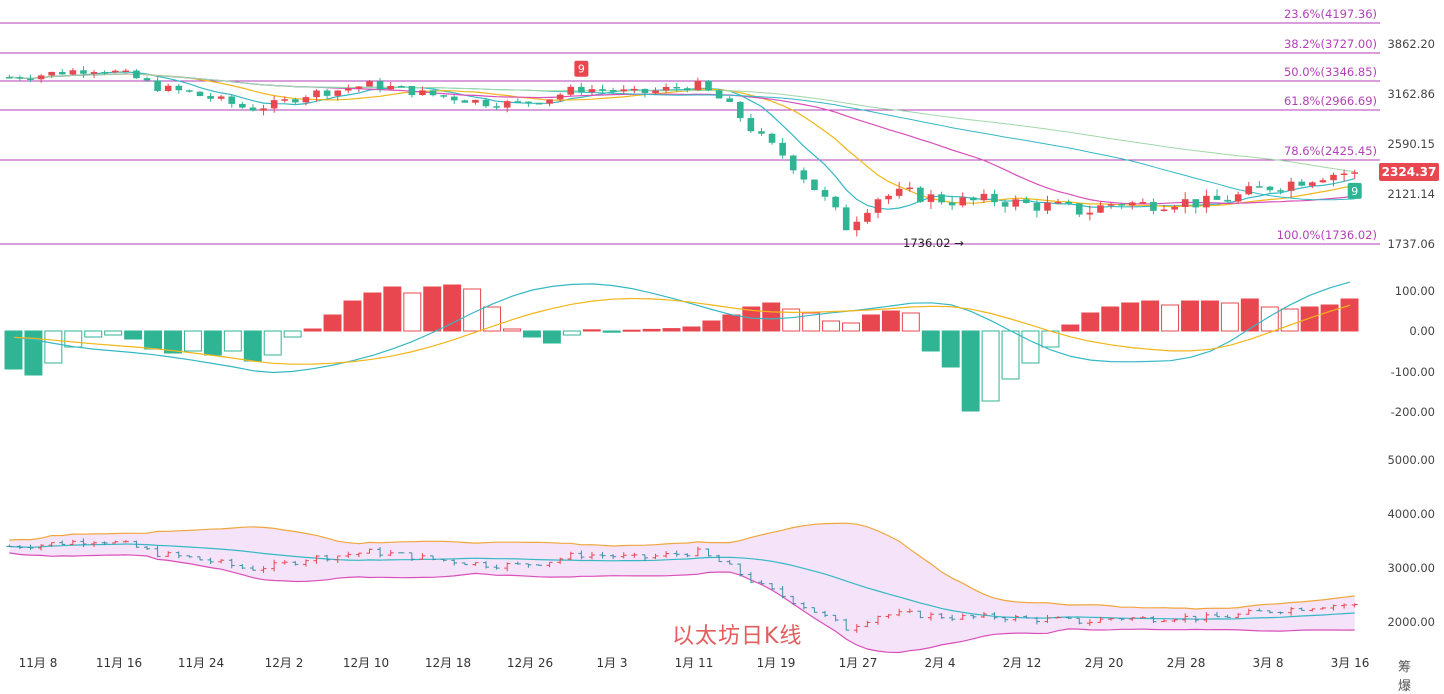  I want to click on date-label-16: 3月 16, so click(1350, 663).